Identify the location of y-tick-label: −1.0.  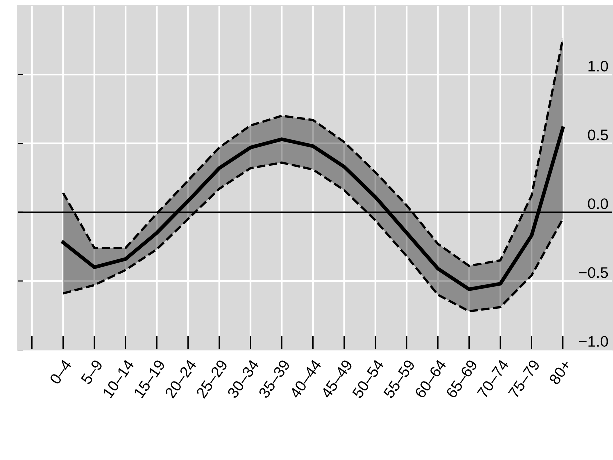
(593, 342).